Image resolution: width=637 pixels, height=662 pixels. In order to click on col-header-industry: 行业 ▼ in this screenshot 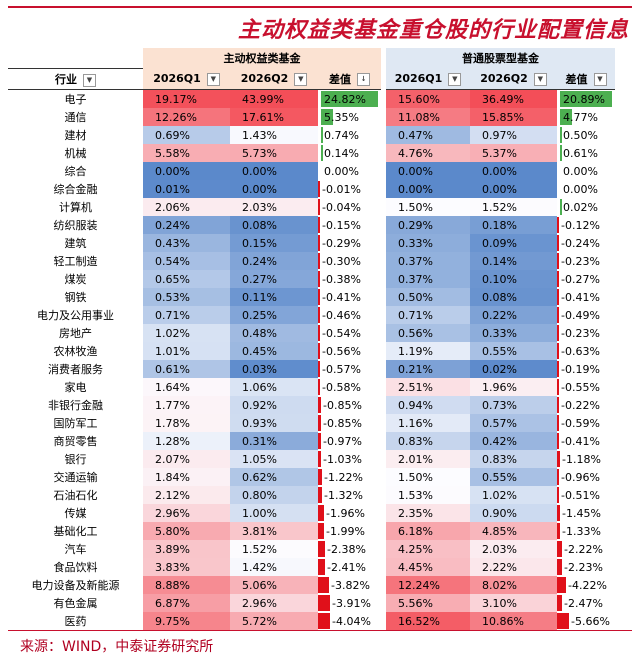, I will do `click(75, 79)`.